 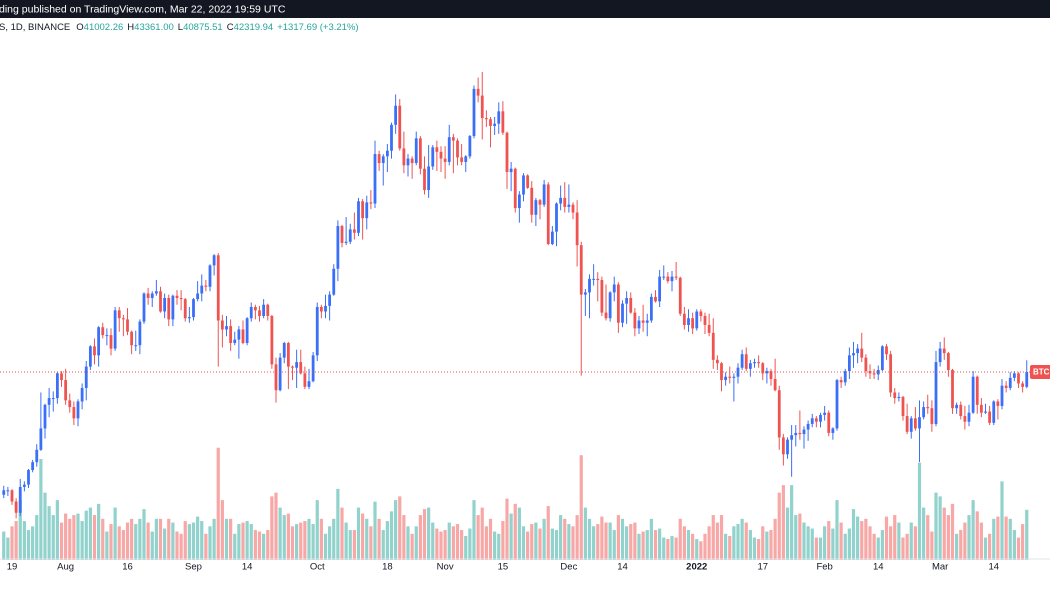 What do you see at coordinates (445, 567) in the screenshot?
I see `x-tick-label: Nov` at bounding box center [445, 567].